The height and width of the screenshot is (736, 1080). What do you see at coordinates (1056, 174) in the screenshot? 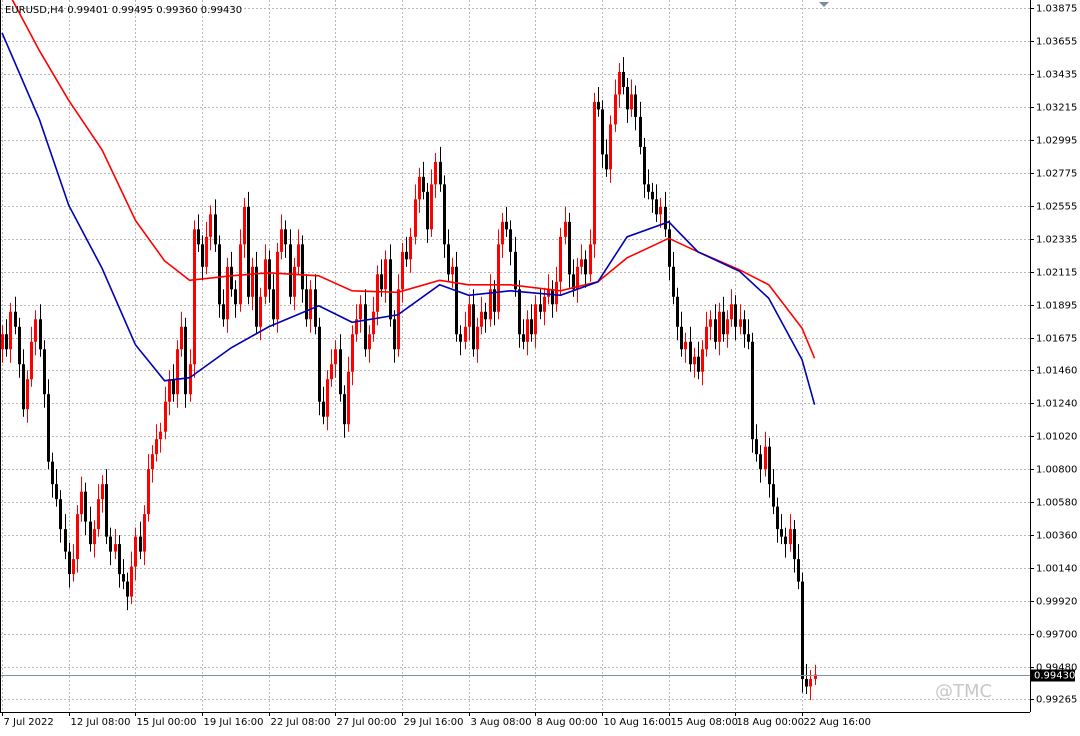
I see `y-tick-label: 1.02775` at bounding box center [1056, 174].